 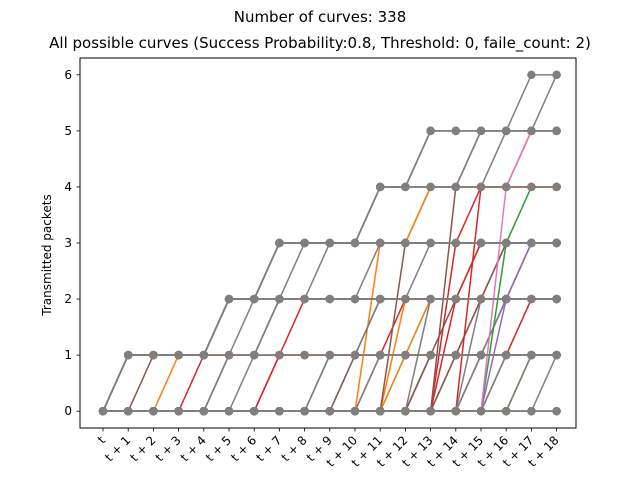 I want to click on y-tick-label: 5, so click(x=68, y=131).